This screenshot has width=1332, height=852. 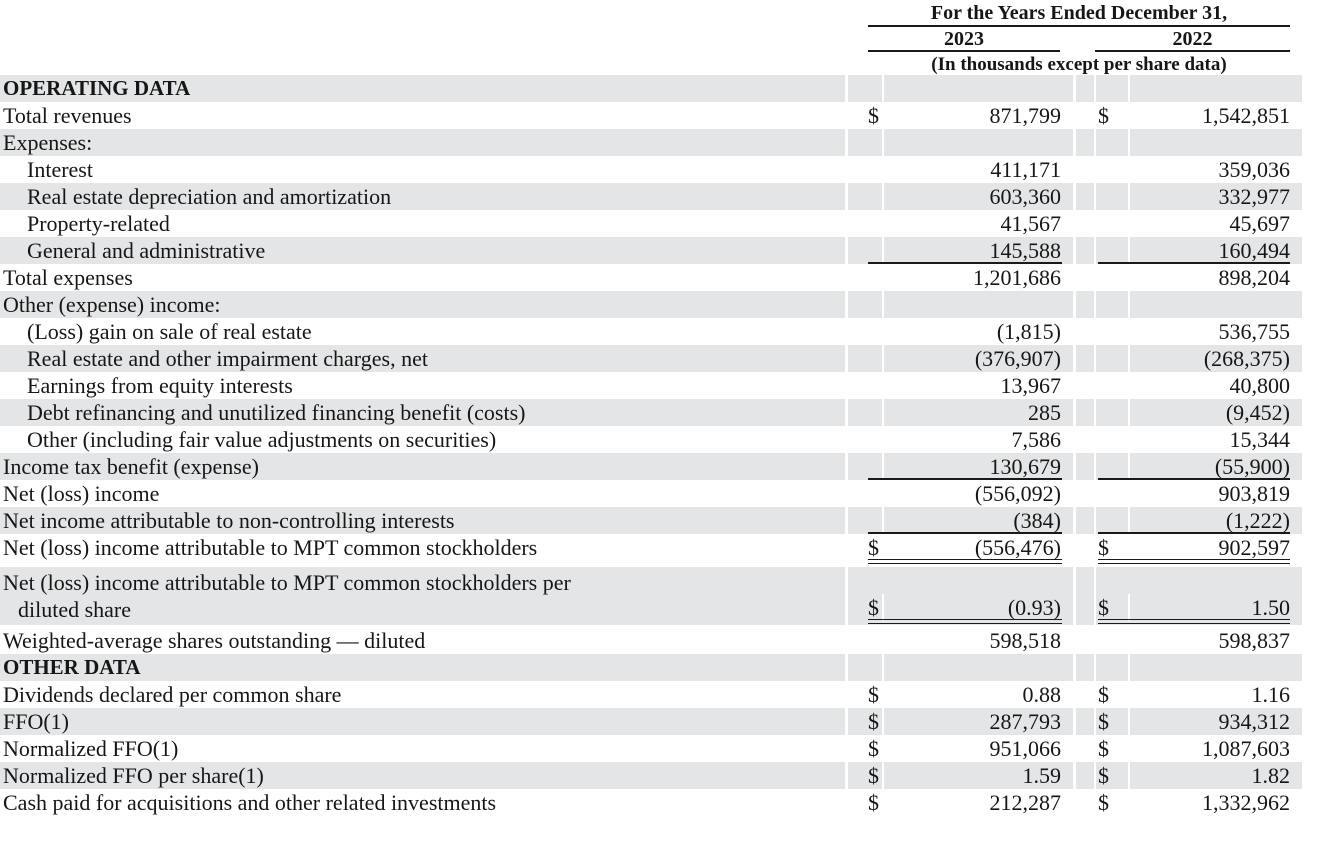 I want to click on cell-2023: $871,799, so click(x=960, y=115).